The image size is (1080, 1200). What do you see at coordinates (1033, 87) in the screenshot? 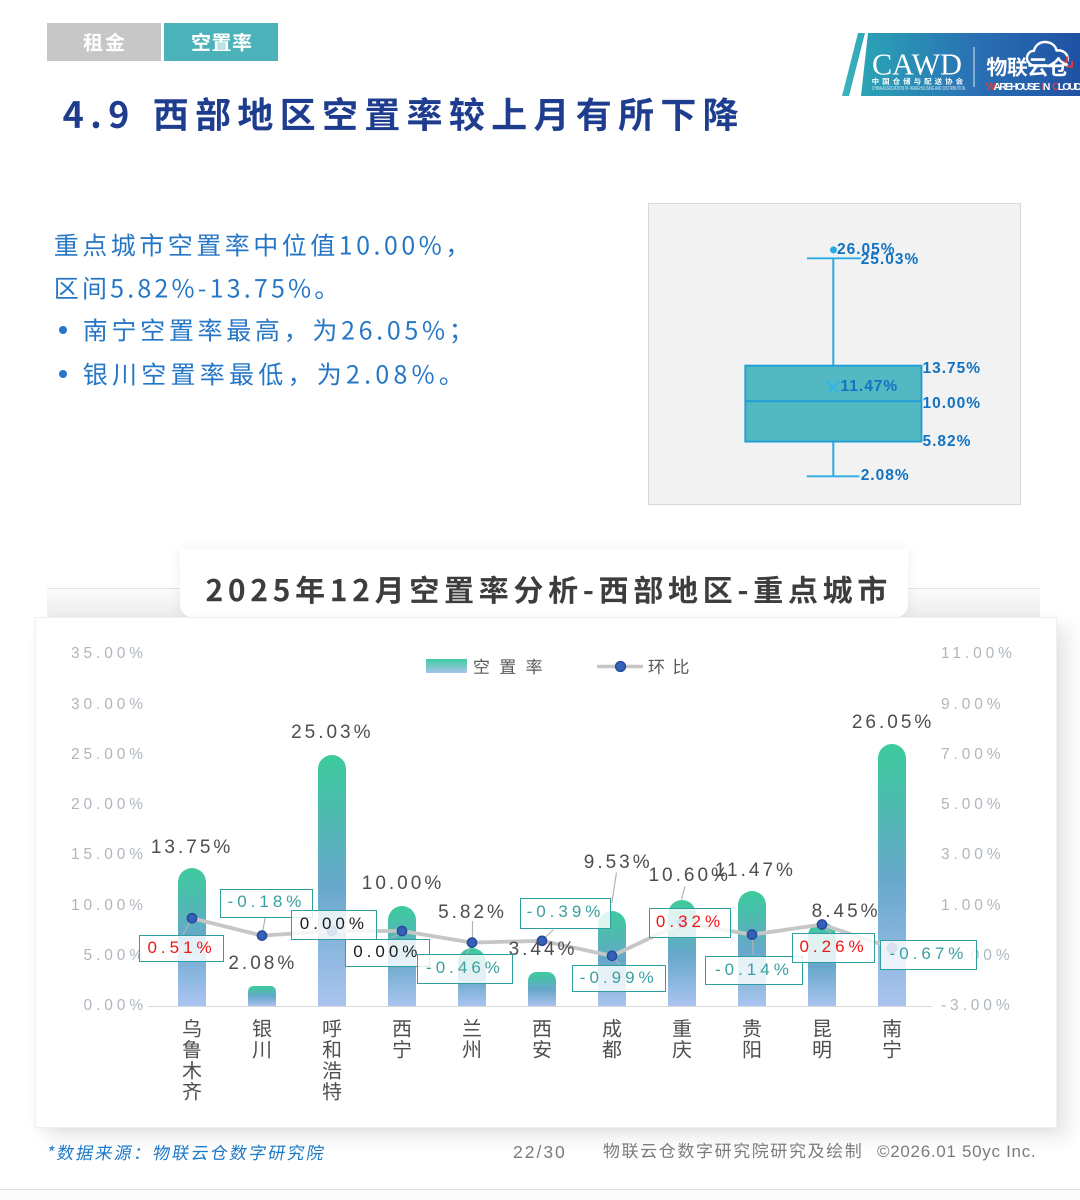
I see `svg-text: WAREHOUSE IN CLOUD` at bounding box center [1033, 87].